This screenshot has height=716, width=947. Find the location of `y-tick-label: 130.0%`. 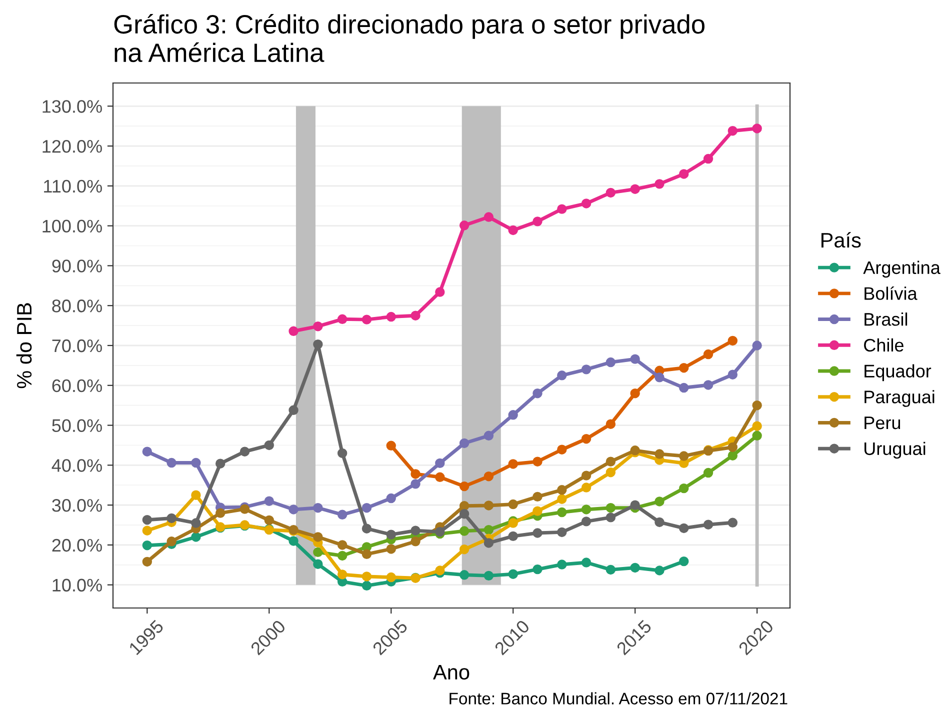

y-tick-label: 130.0% is located at coordinates (72, 106).